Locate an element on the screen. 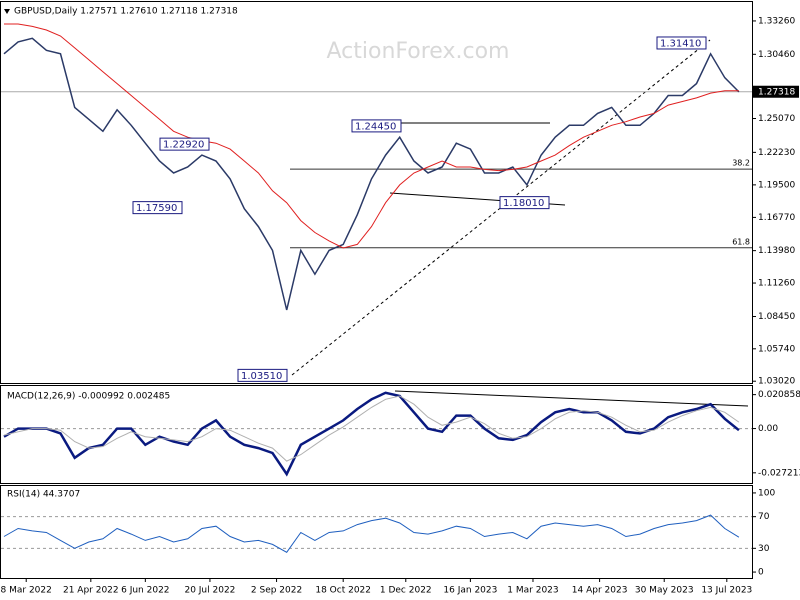  annotation-label: 1.22920 is located at coordinates (183, 145).